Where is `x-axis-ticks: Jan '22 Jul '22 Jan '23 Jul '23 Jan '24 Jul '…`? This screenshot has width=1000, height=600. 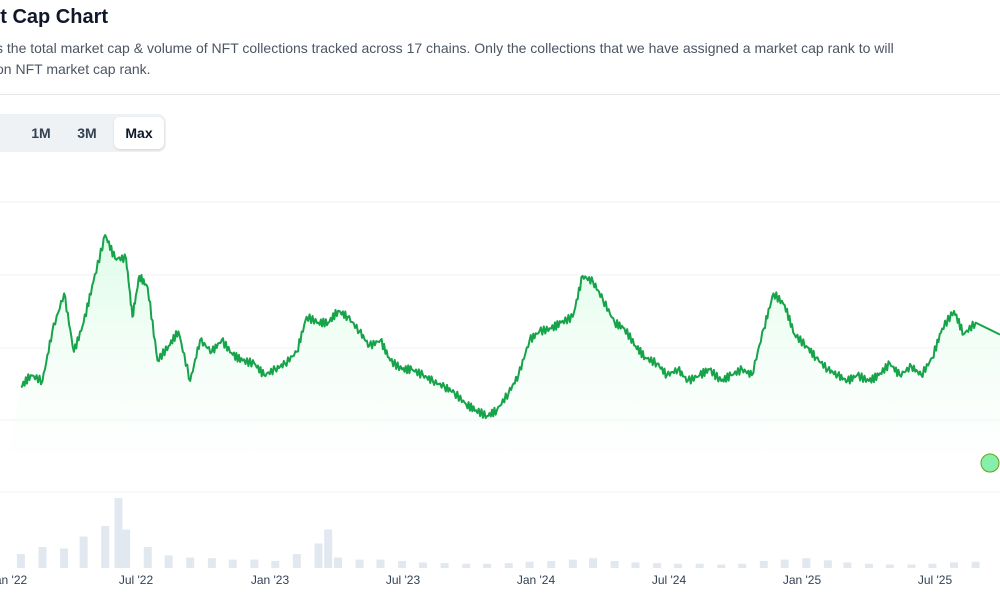
x-axis-ticks: Jan '22 Jul '22 Jan '23 Jul '23 Jan '24 Jul '… is located at coordinates (476, 580).